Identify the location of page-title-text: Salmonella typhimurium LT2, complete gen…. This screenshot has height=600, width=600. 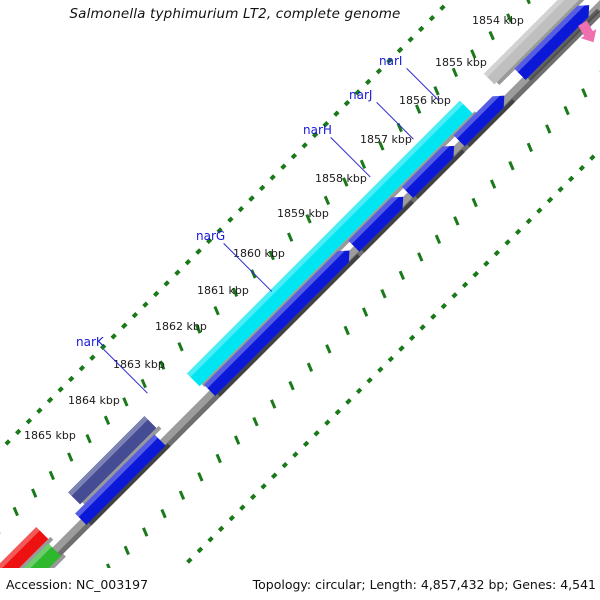
(235, 14).